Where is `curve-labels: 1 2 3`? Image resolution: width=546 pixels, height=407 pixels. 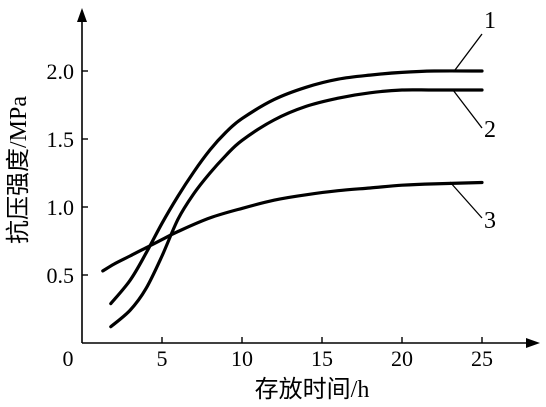
curve-labels: 1 2 3 is located at coordinates (472, 121).